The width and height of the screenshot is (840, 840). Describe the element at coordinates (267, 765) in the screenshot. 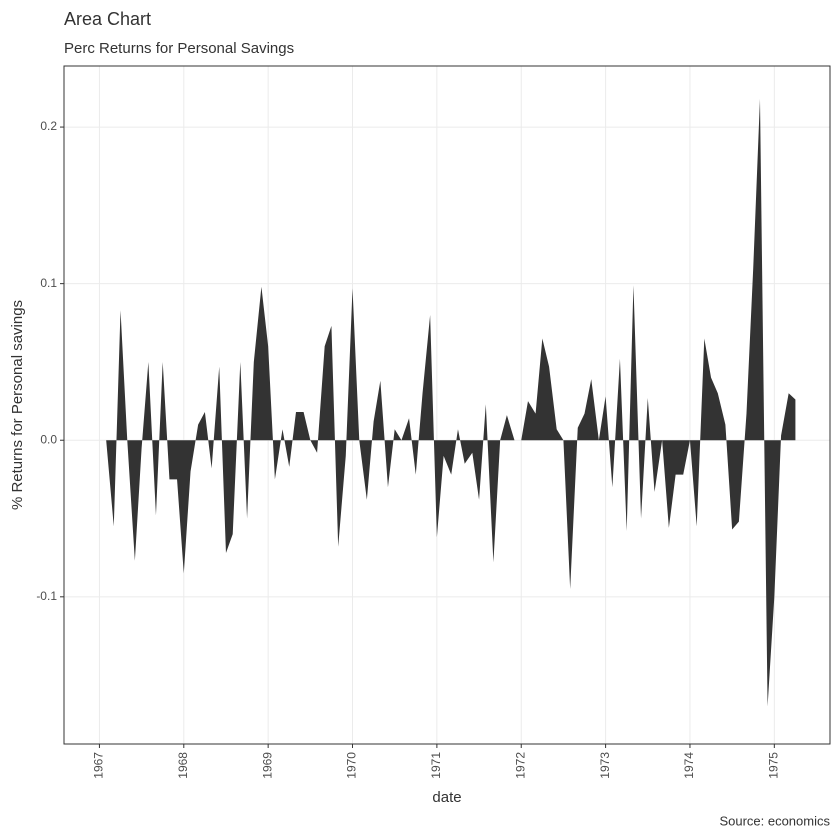

I see `x-tick-label: 1969` at that location.